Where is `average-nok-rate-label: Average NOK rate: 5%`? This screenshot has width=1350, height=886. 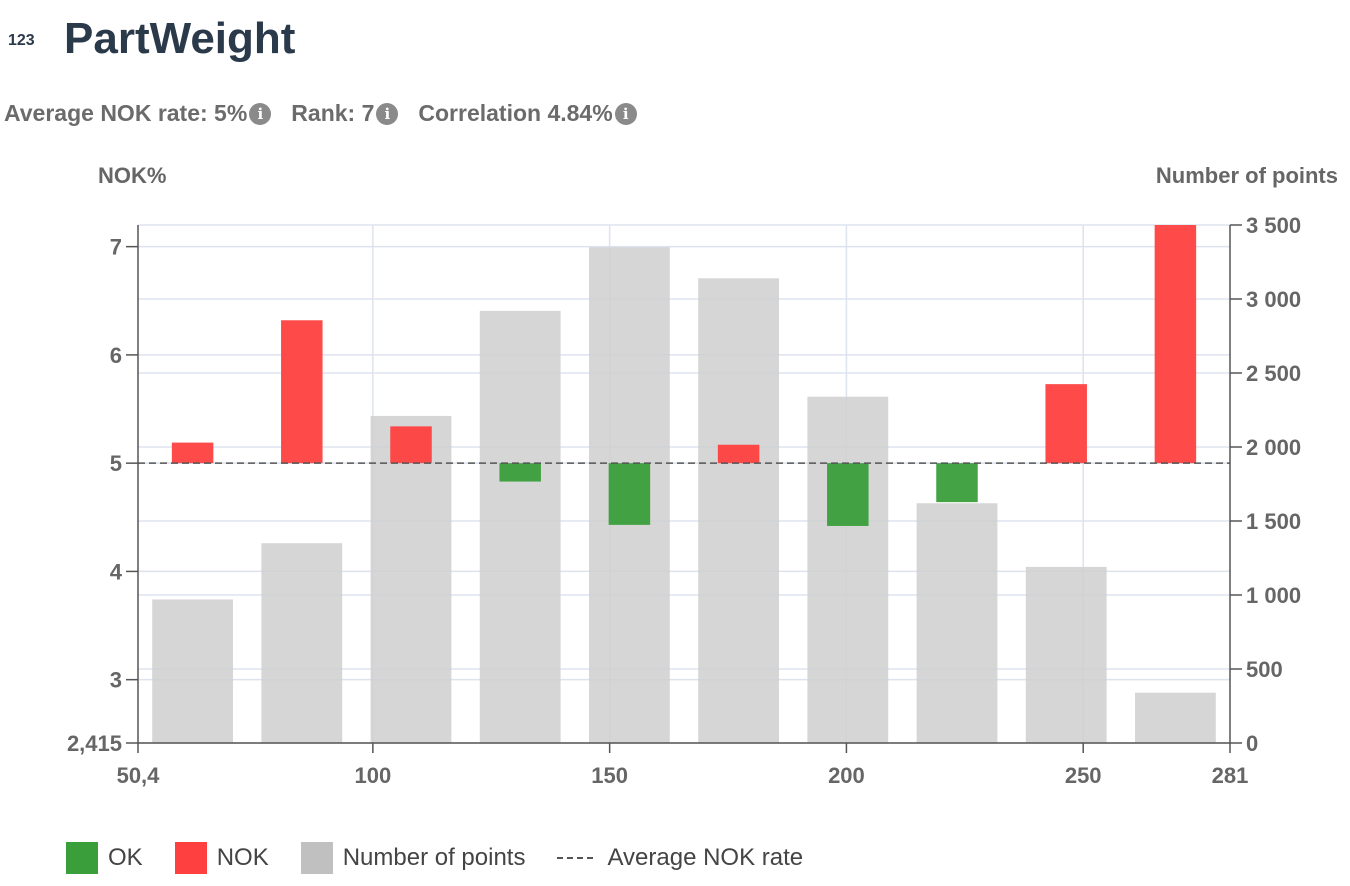 average-nok-rate-label: Average NOK rate: 5% is located at coordinates (126, 113).